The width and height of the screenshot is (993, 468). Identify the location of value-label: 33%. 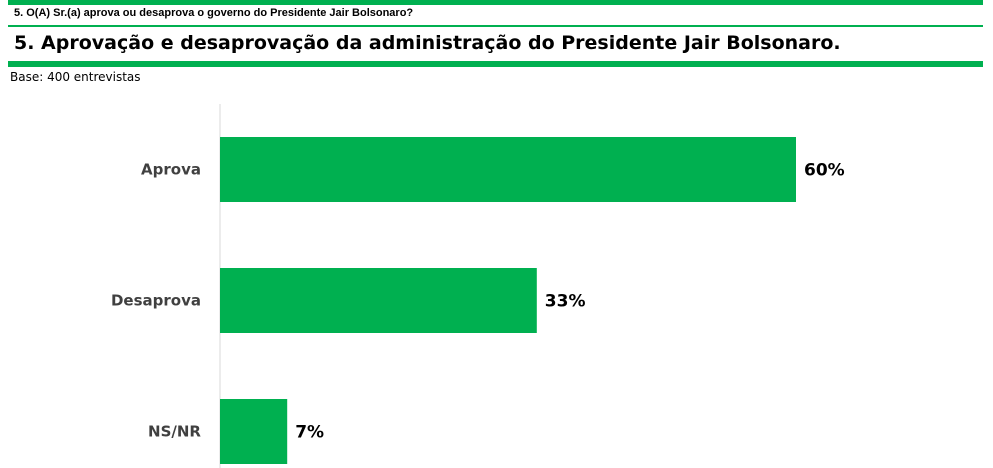
(565, 302).